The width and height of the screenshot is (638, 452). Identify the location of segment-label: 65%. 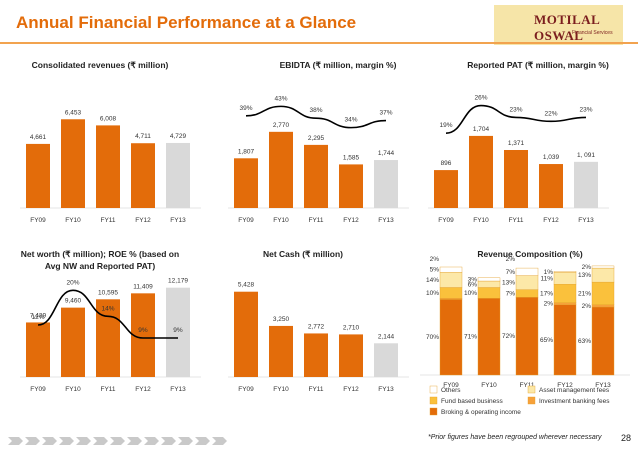
(546, 340).